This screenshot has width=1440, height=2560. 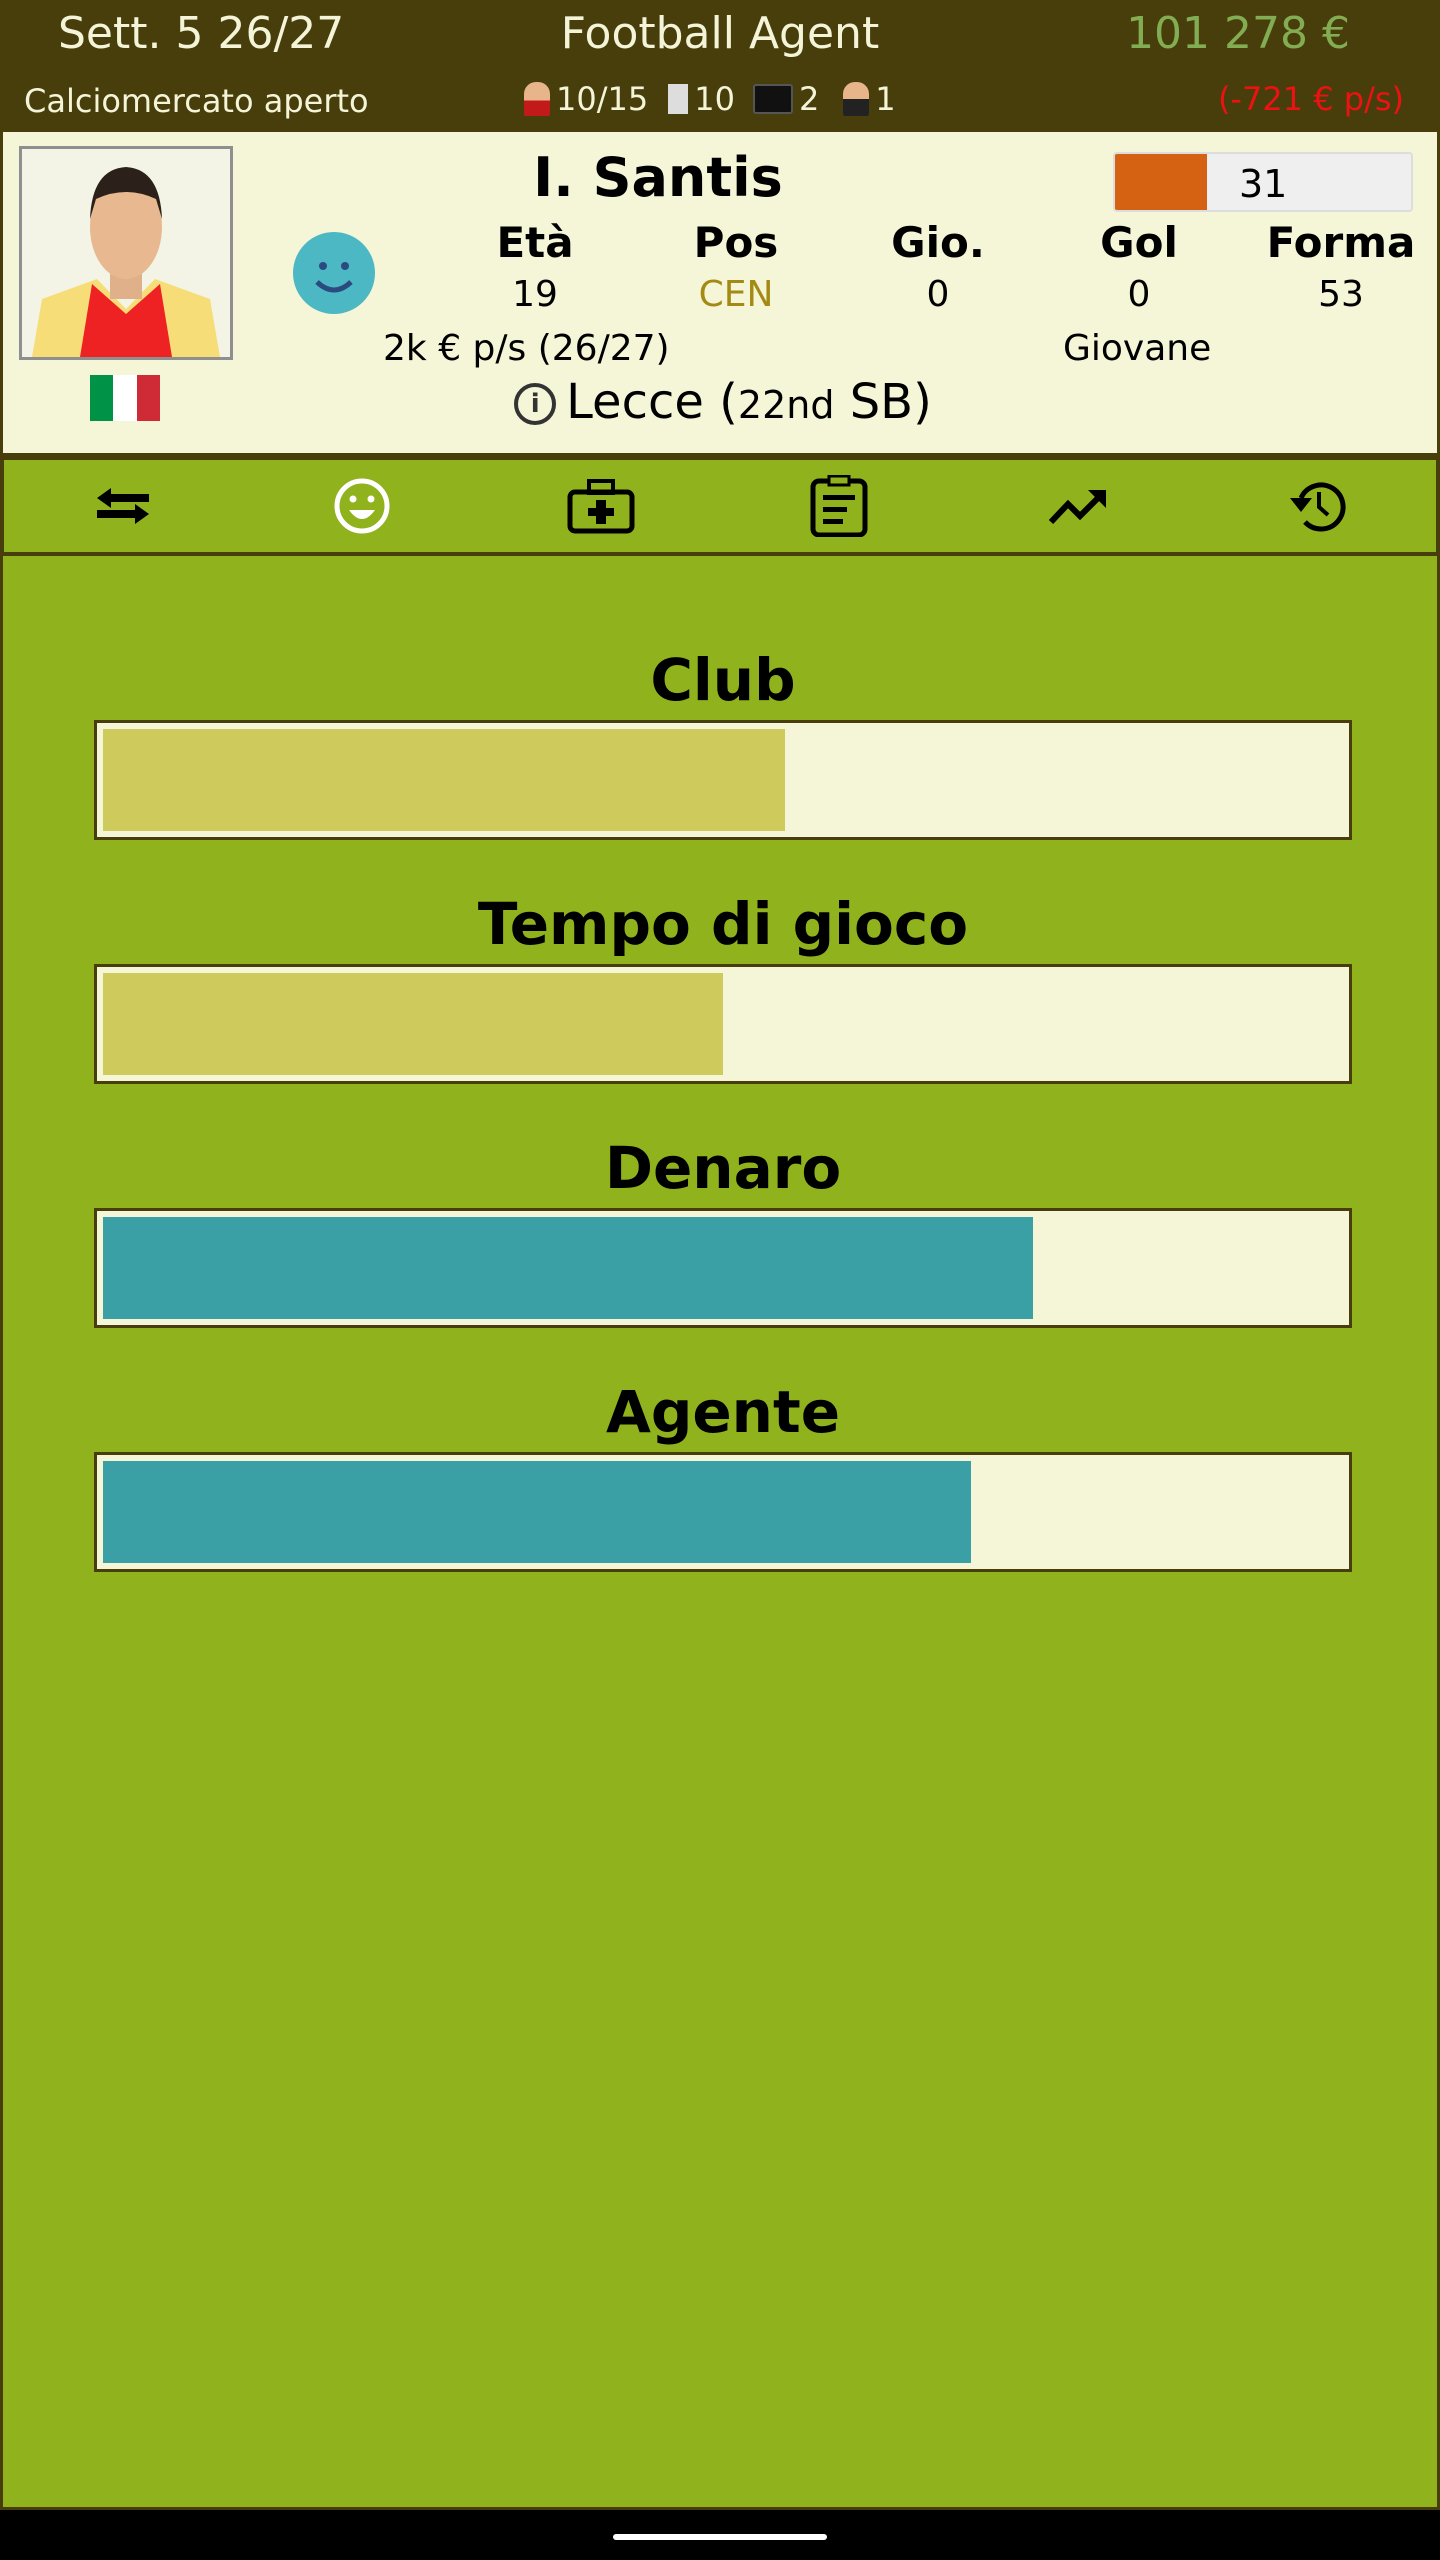 I want to click on players-count: 10/15, so click(x=602, y=99).